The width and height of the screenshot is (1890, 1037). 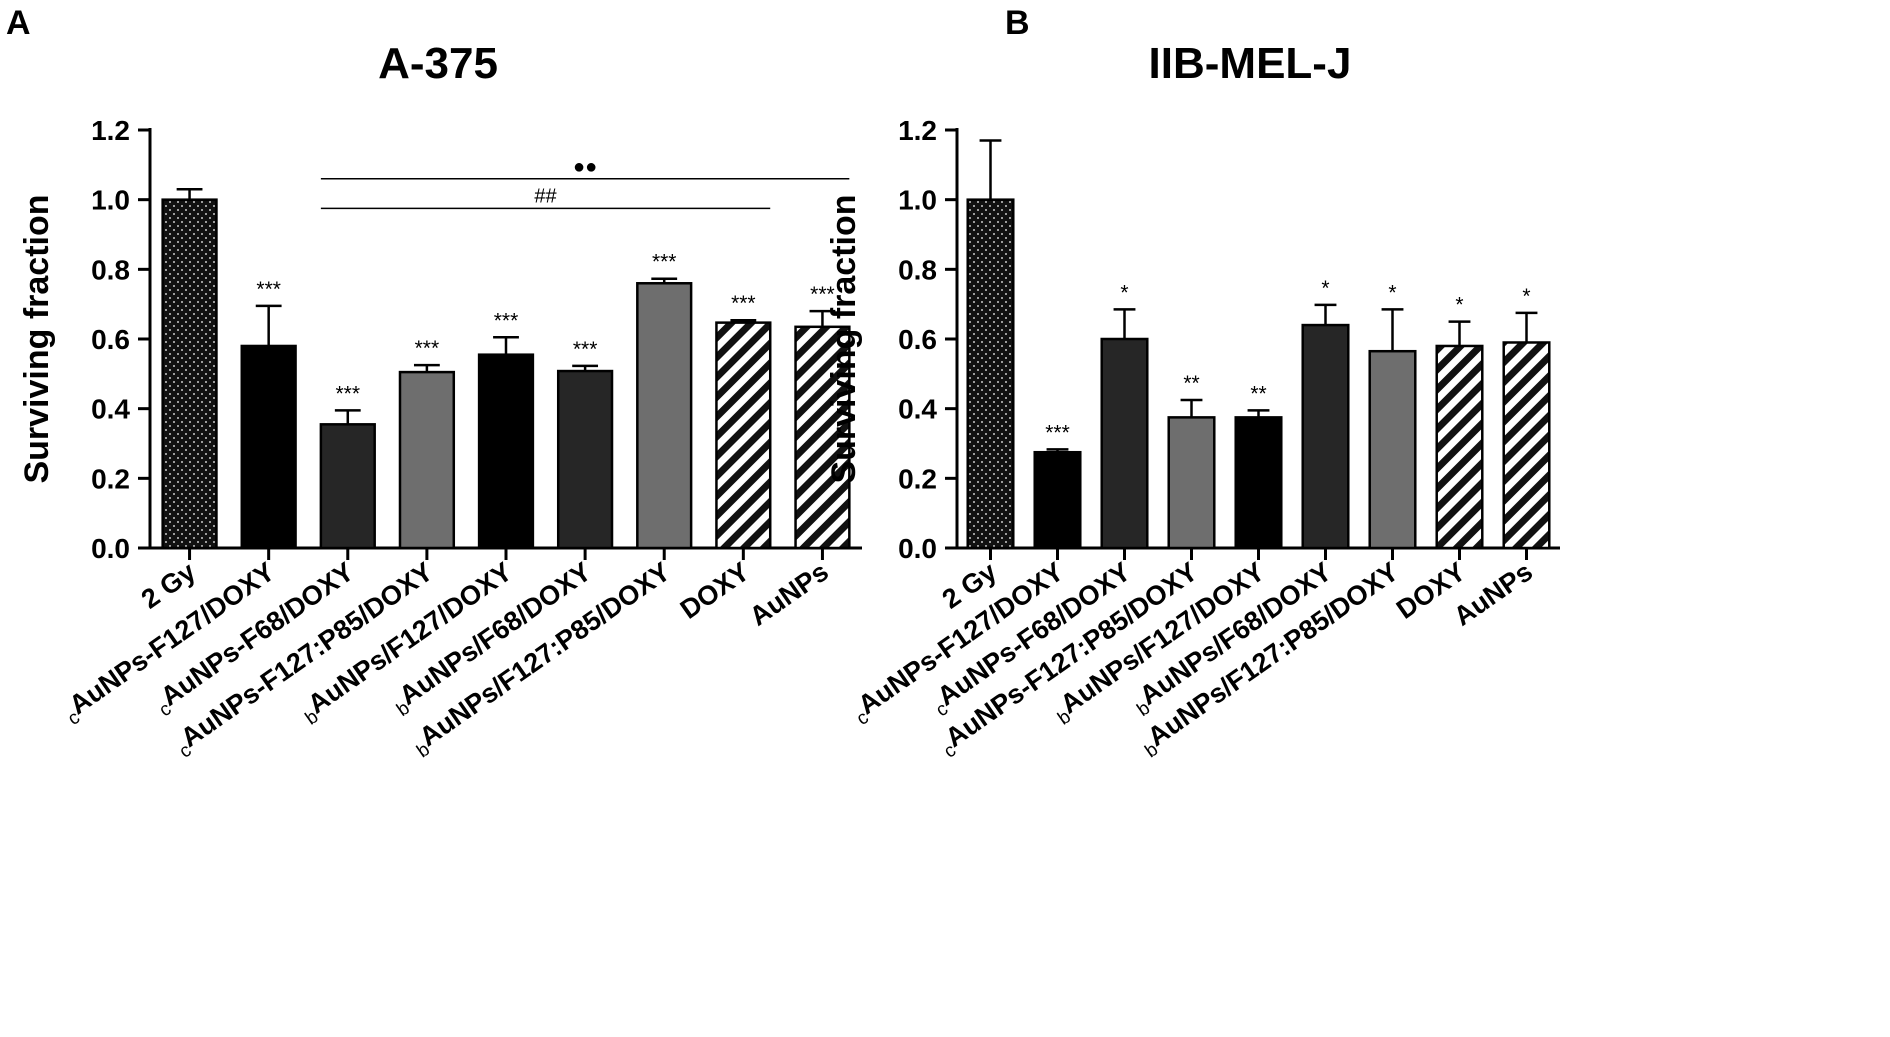 I want to click on category-label: DOXY, so click(x=715, y=590).